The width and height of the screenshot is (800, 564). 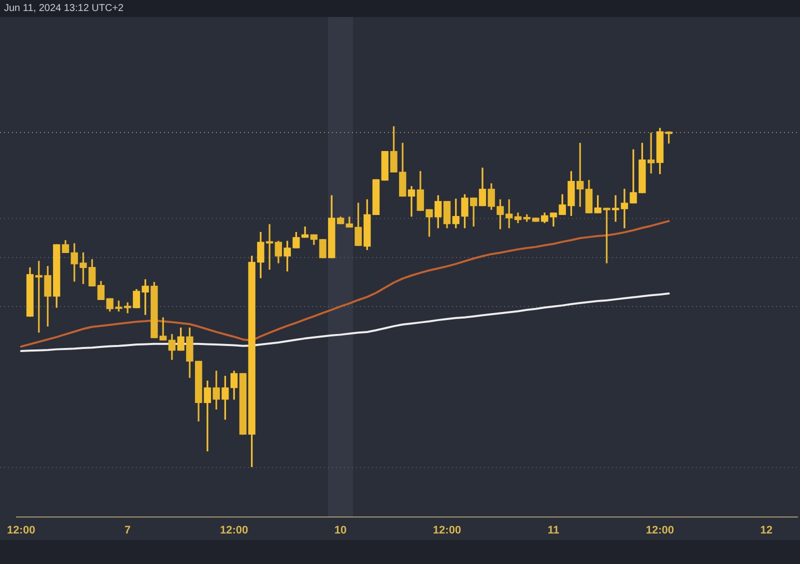 What do you see at coordinates (766, 530) in the screenshot?
I see `x-tick-label: 12` at bounding box center [766, 530].